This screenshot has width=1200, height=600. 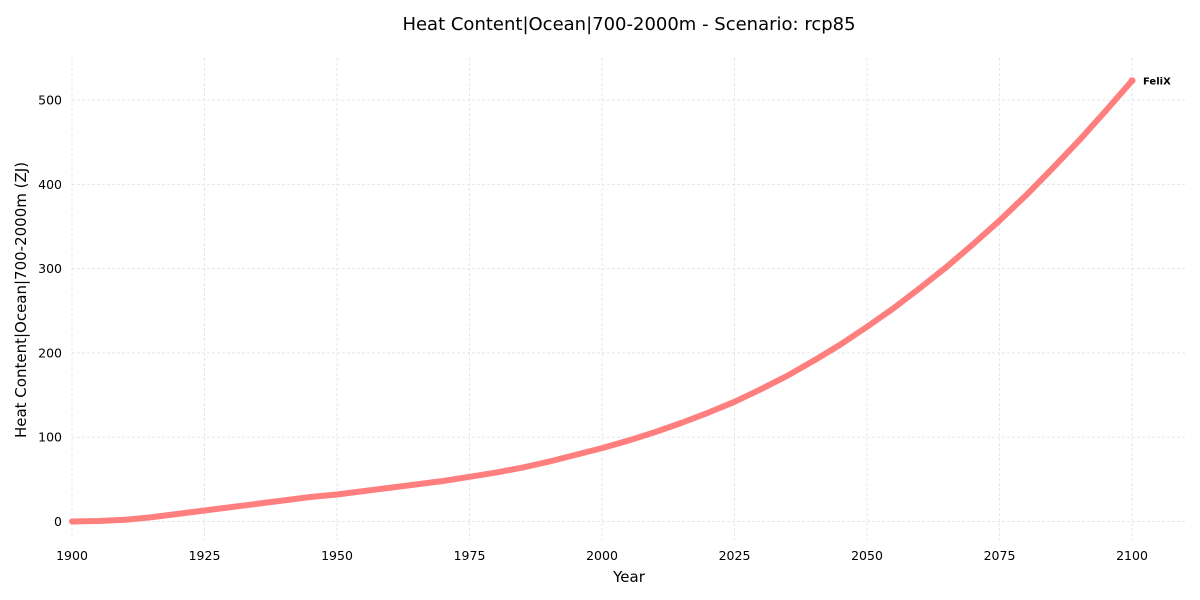 What do you see at coordinates (1132, 81) in the screenshot?
I see `series-end-marker` at bounding box center [1132, 81].